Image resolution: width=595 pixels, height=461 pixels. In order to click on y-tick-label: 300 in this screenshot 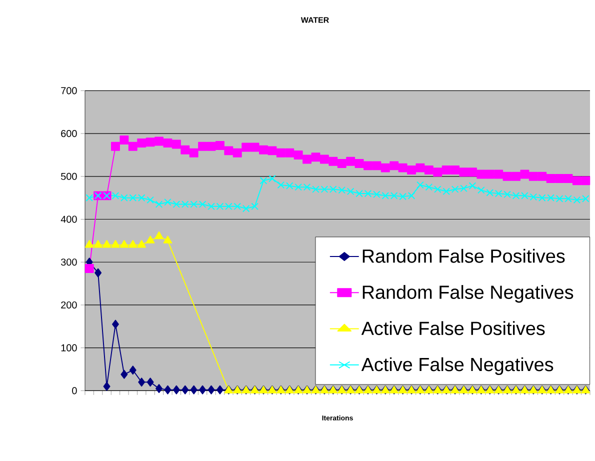, I will do `click(68, 262)`.